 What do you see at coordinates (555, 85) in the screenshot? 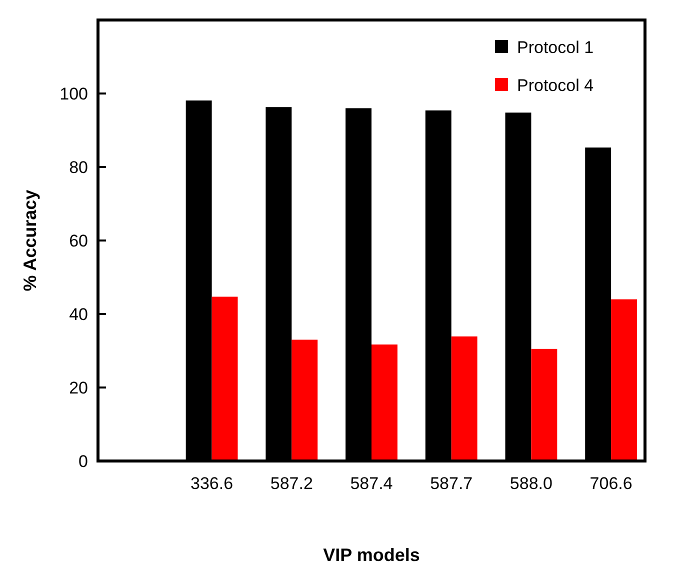
I see `legend-label: Protocol 4` at bounding box center [555, 85].